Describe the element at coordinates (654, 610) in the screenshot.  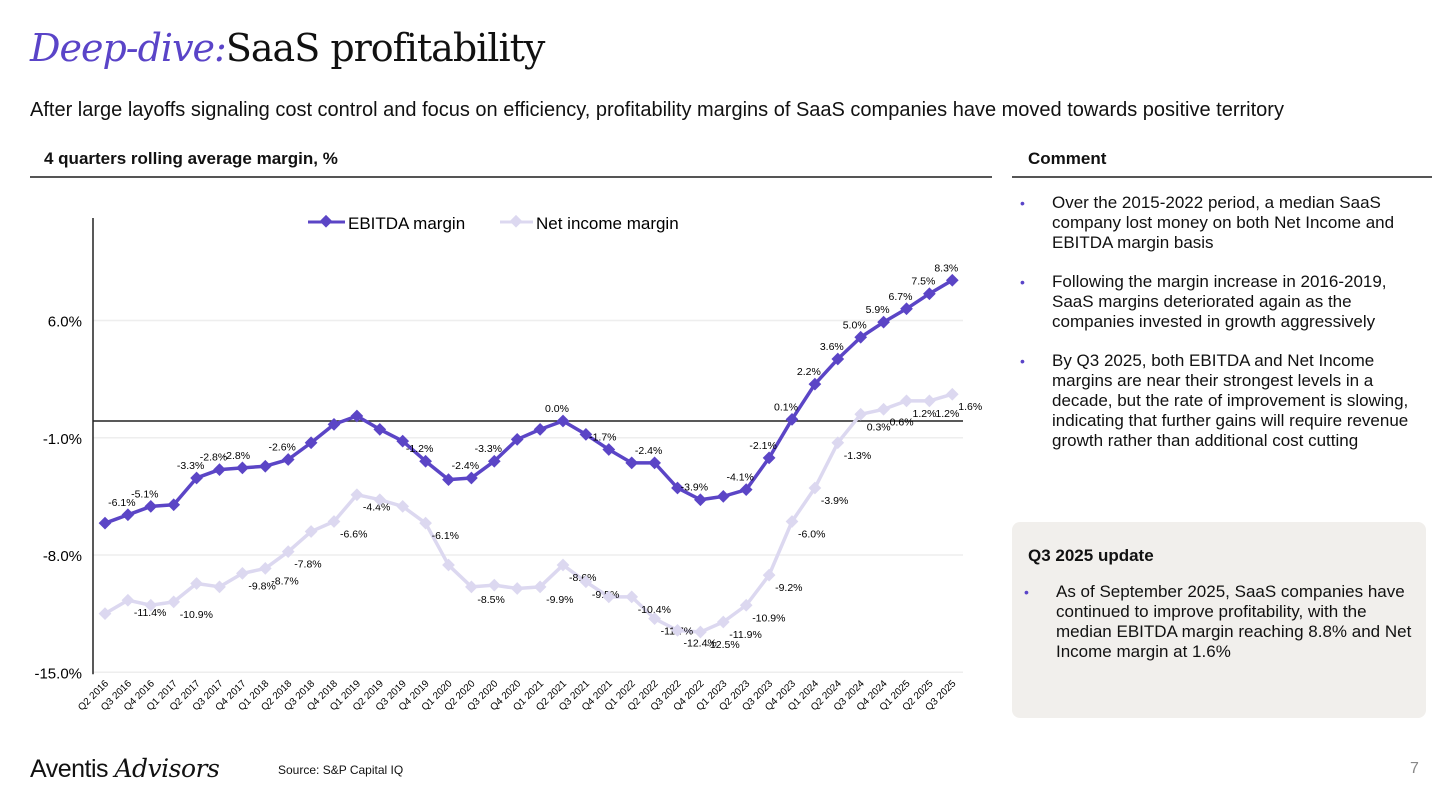
I see `data-label: -10.4%` at that location.